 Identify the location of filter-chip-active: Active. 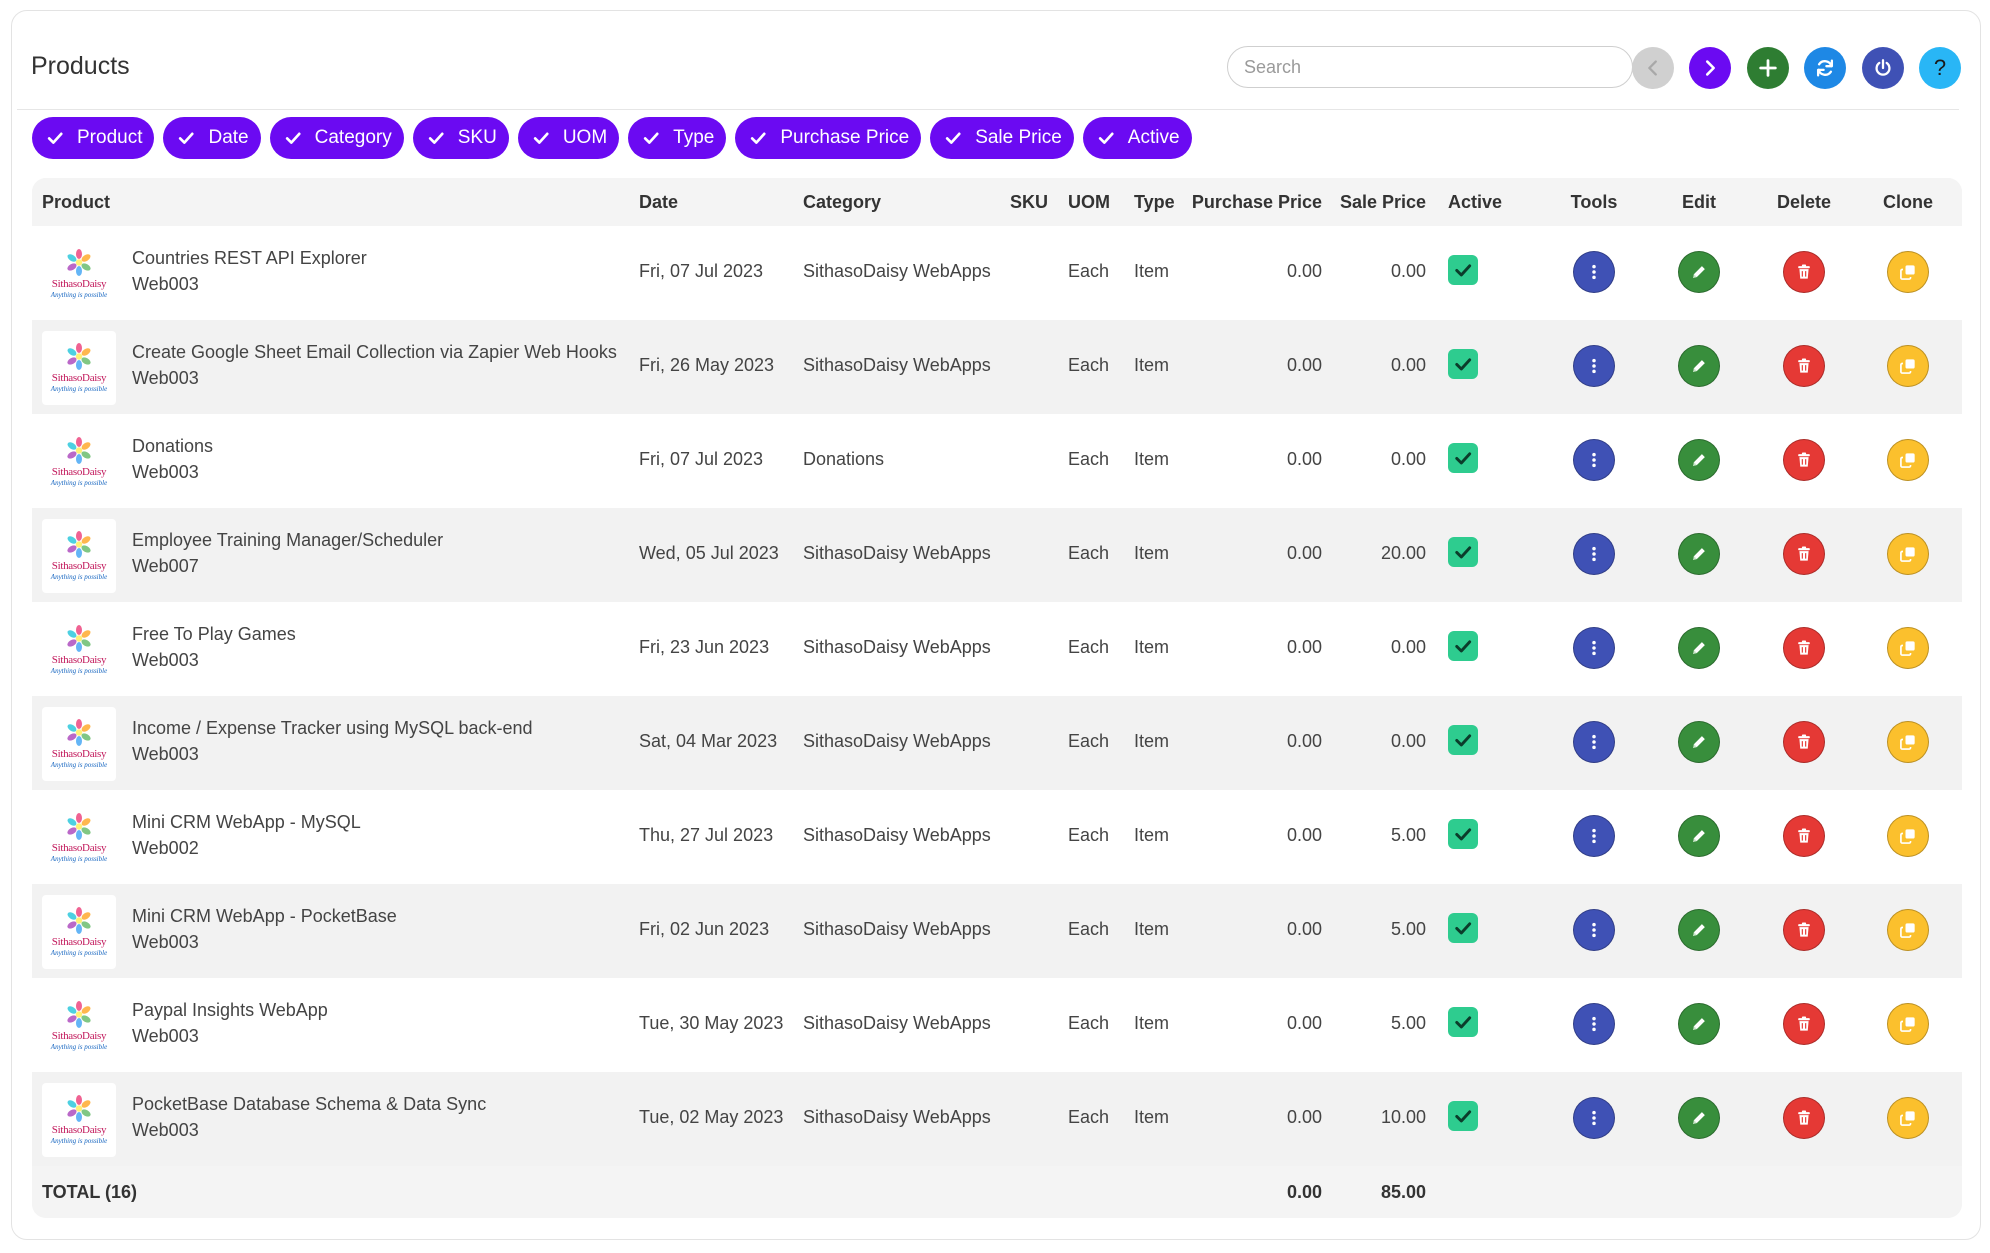
(1137, 138).